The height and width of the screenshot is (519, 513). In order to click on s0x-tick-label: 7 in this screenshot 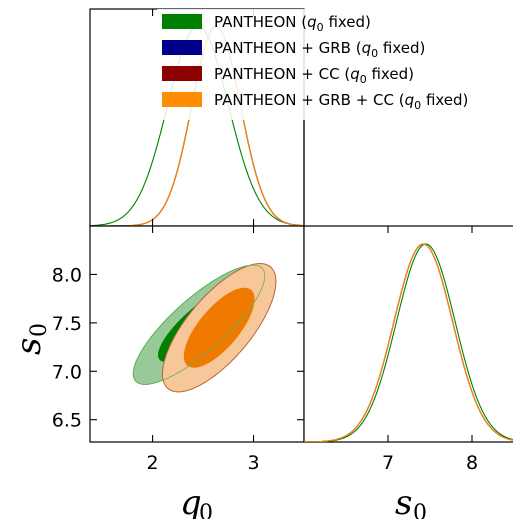, I will do `click(388, 463)`.